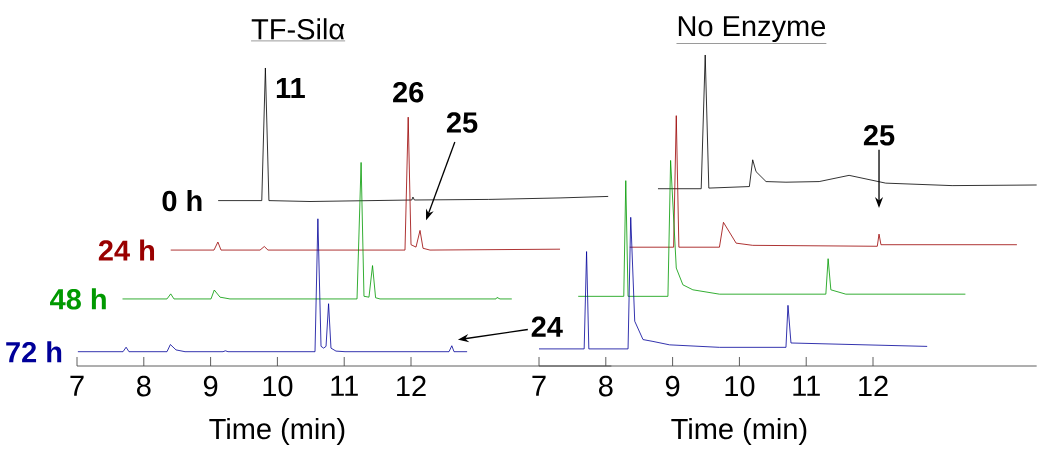  What do you see at coordinates (408, 92) in the screenshot?
I see `annotation: 26` at bounding box center [408, 92].